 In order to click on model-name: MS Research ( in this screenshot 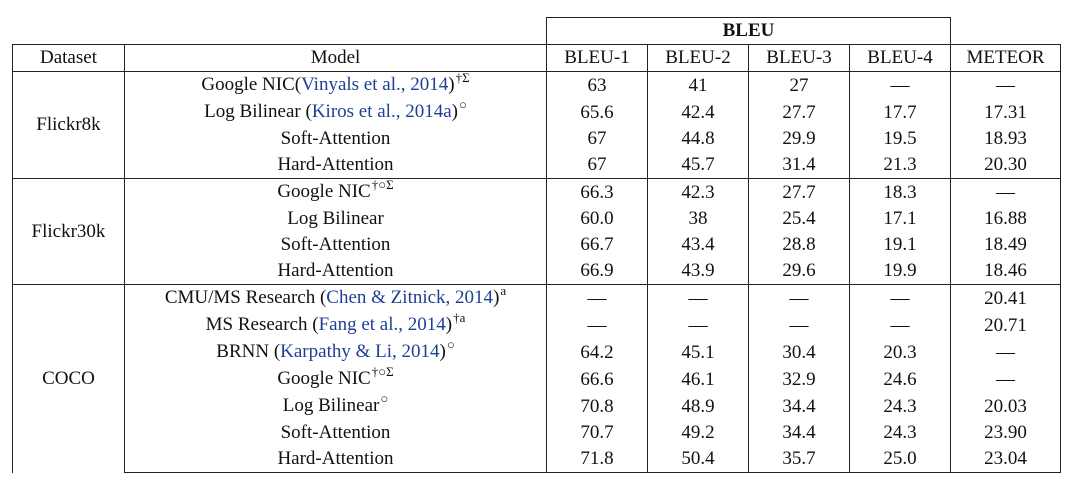, I will do `click(262, 324)`.